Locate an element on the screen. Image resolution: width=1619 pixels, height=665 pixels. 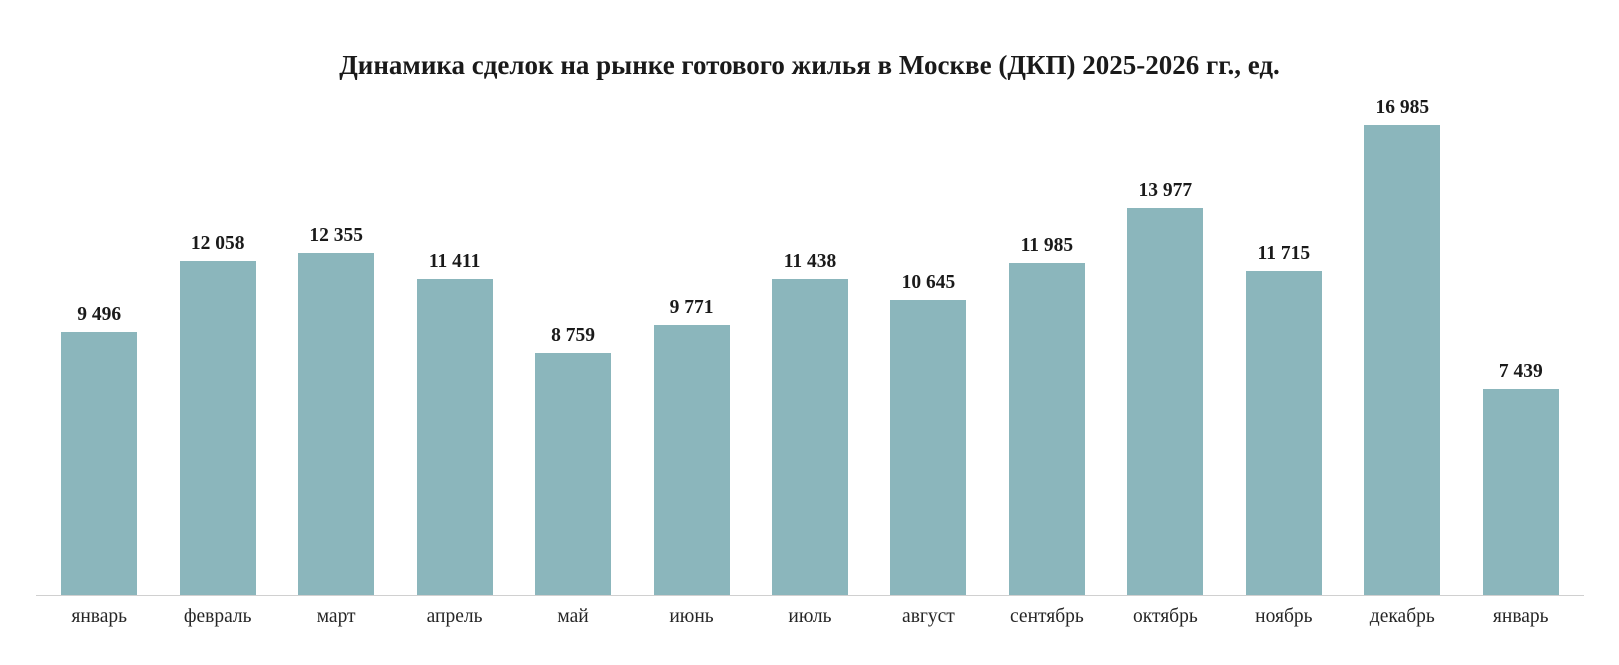
category-tick: август is located at coordinates (928, 617).